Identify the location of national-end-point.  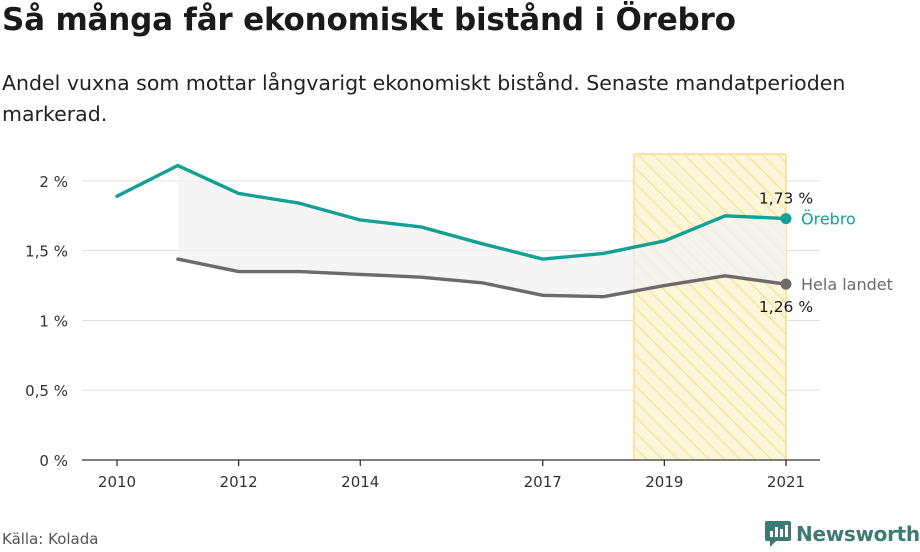
(786, 284).